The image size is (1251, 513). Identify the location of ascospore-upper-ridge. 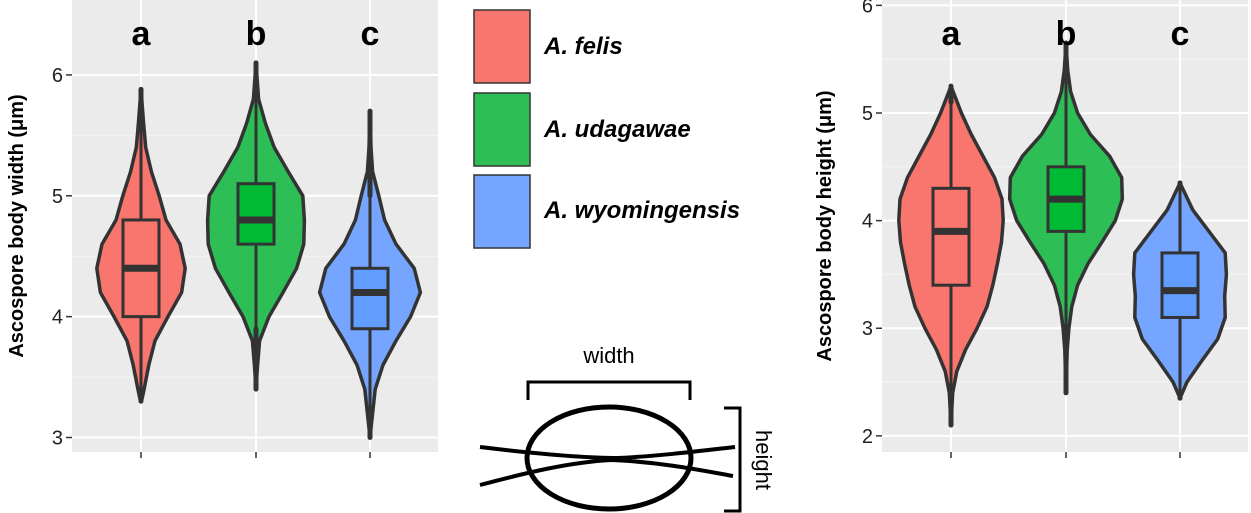
(607, 453).